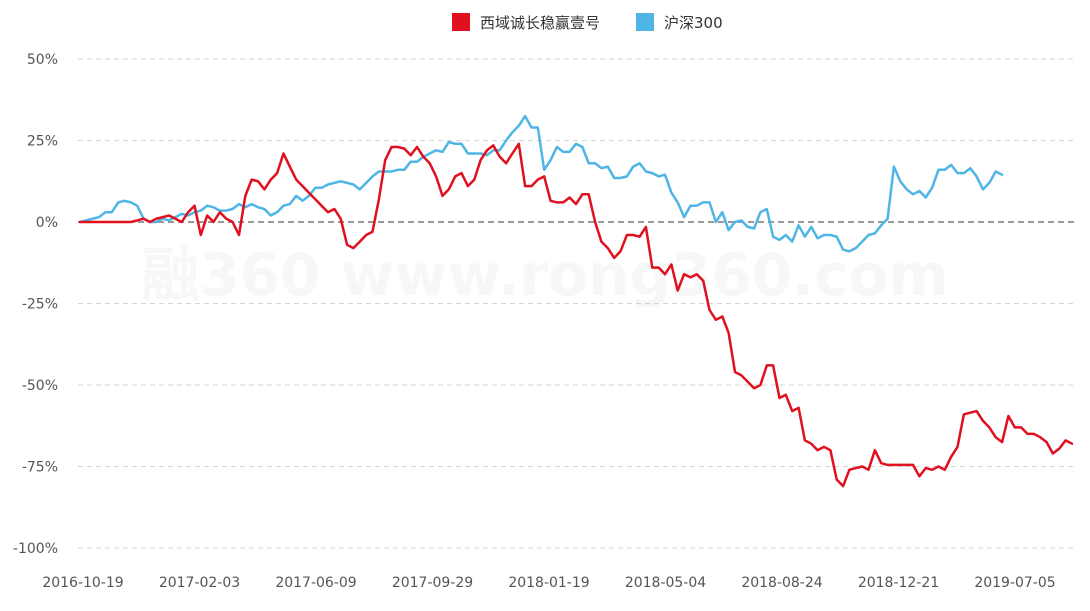 This screenshot has width=1090, height=611. Describe the element at coordinates (693, 23) in the screenshot. I see `legend-label: 沪深300` at that location.